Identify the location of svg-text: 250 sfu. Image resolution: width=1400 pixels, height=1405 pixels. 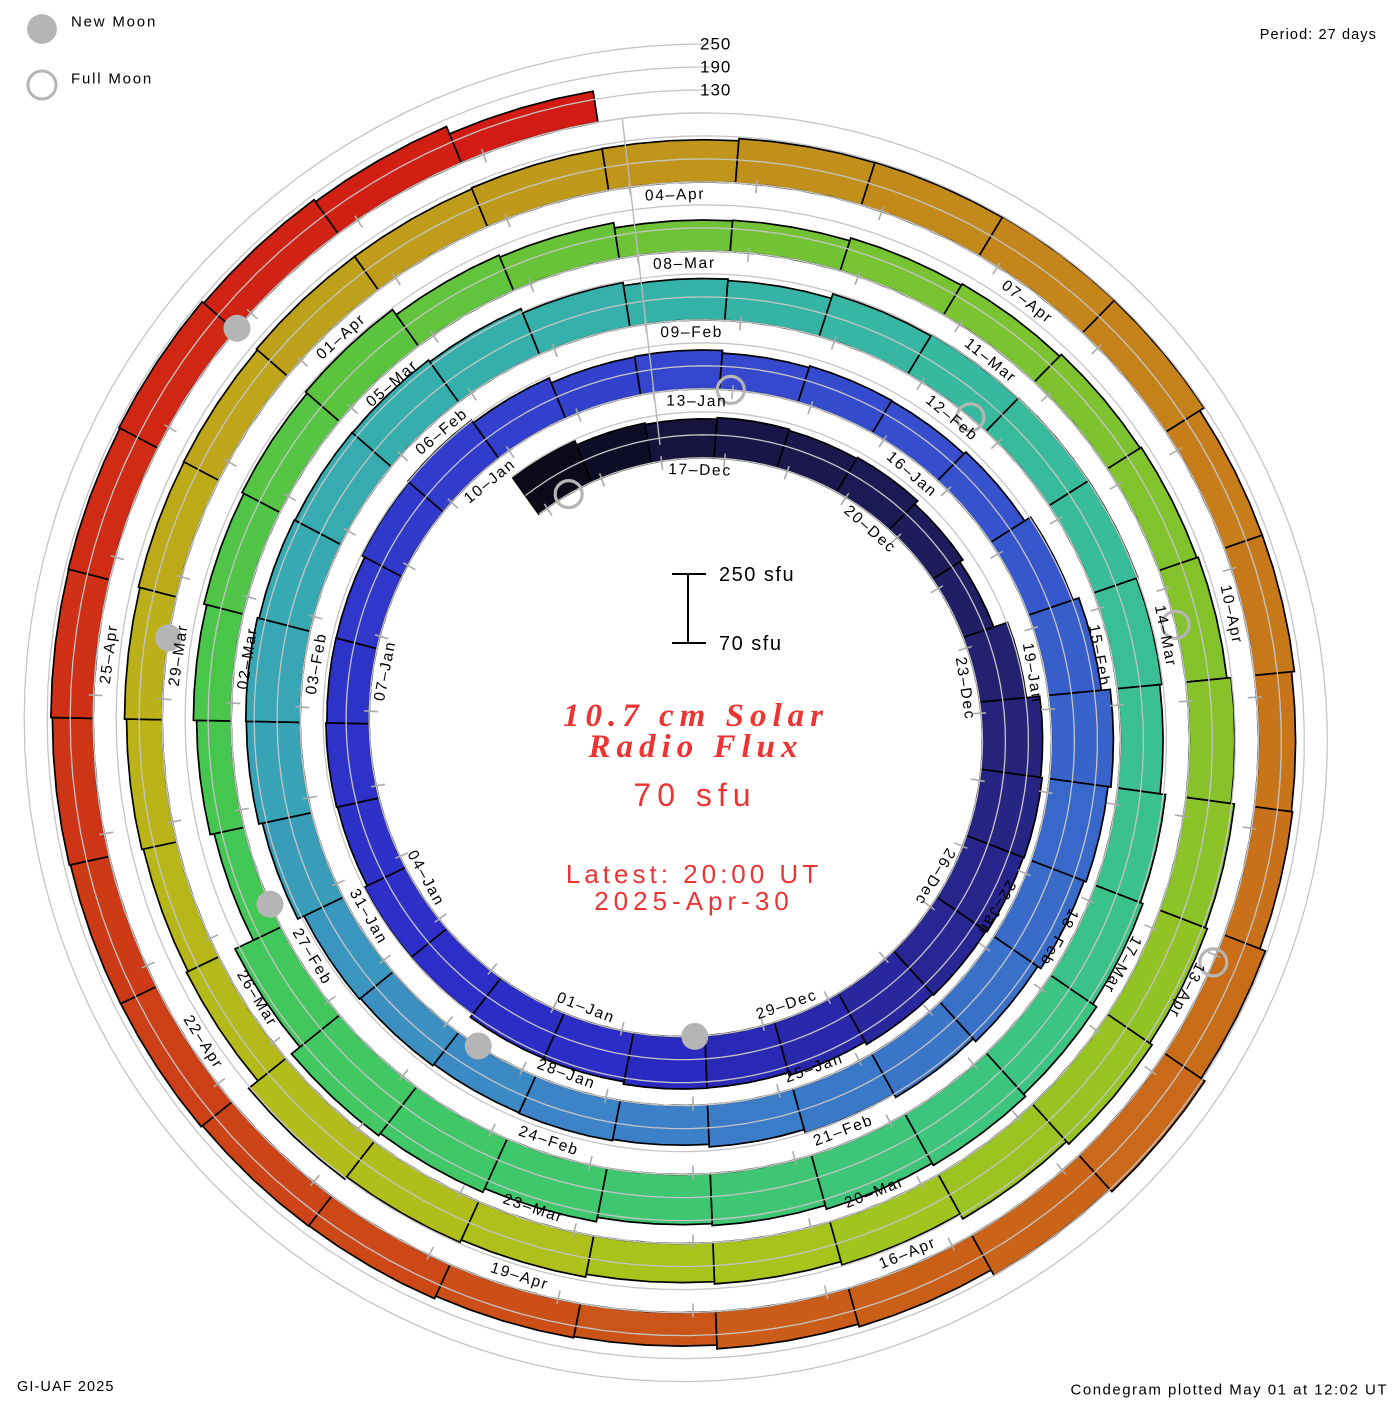
(757, 575).